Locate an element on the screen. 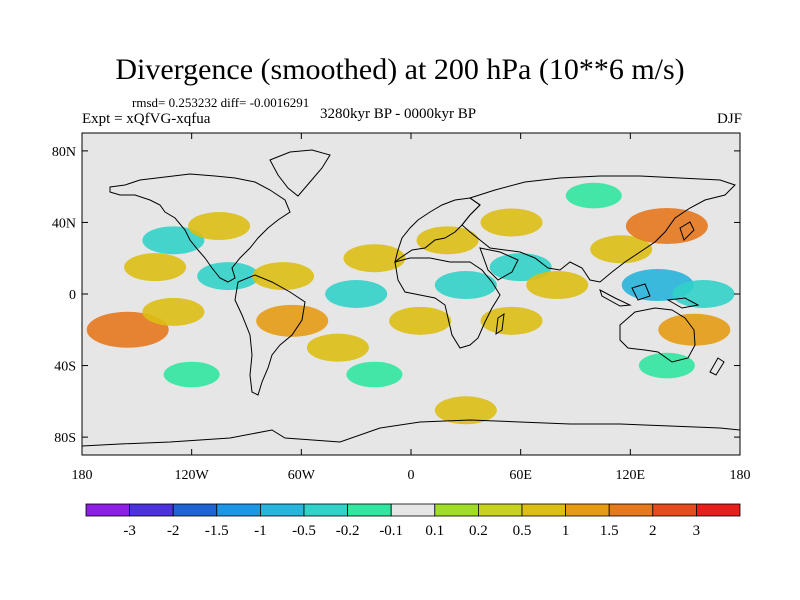 This screenshot has height=600, width=800. coastline-arabia is located at coordinates (499, 264).